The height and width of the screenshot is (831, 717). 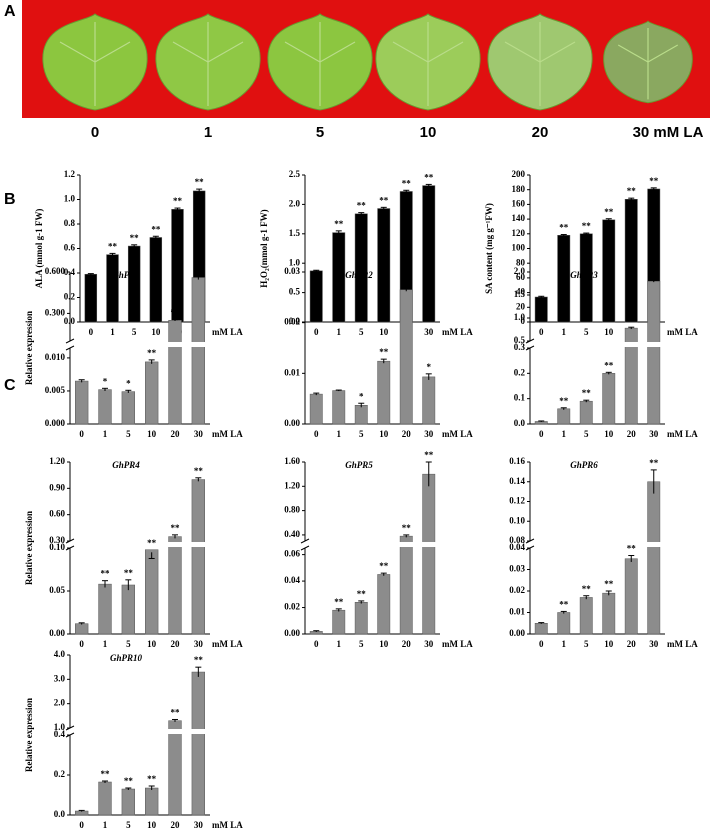 I want to click on y-tick-label: 0.010, so click(x=55, y=357).